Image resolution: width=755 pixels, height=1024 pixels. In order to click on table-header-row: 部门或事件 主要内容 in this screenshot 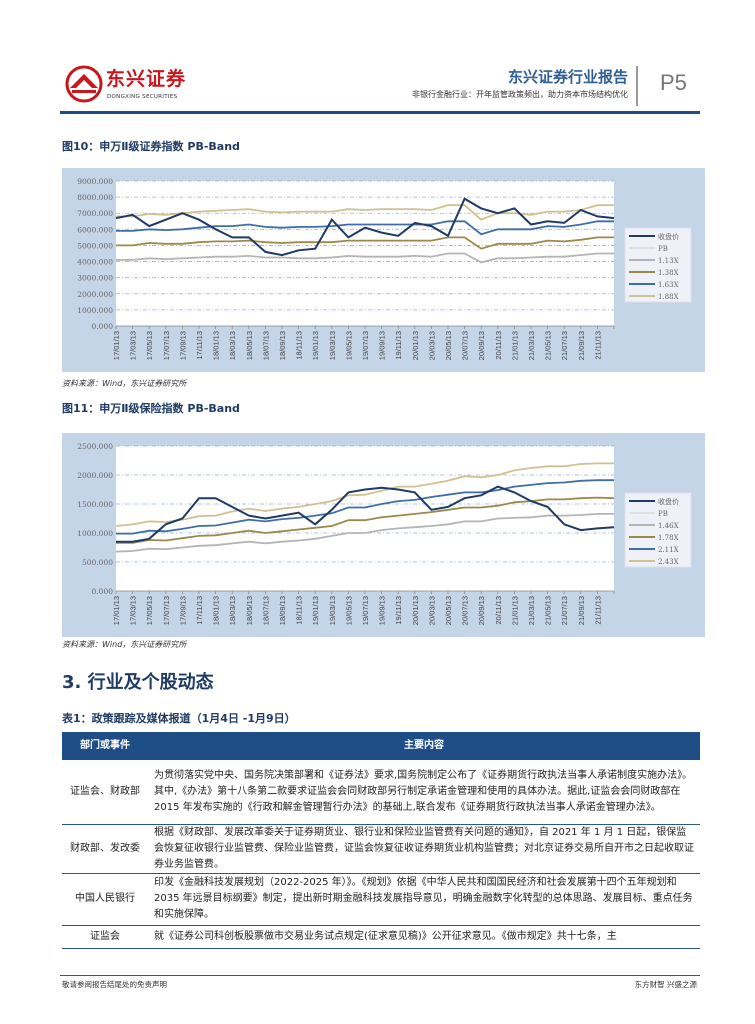, I will do `click(381, 746)`.